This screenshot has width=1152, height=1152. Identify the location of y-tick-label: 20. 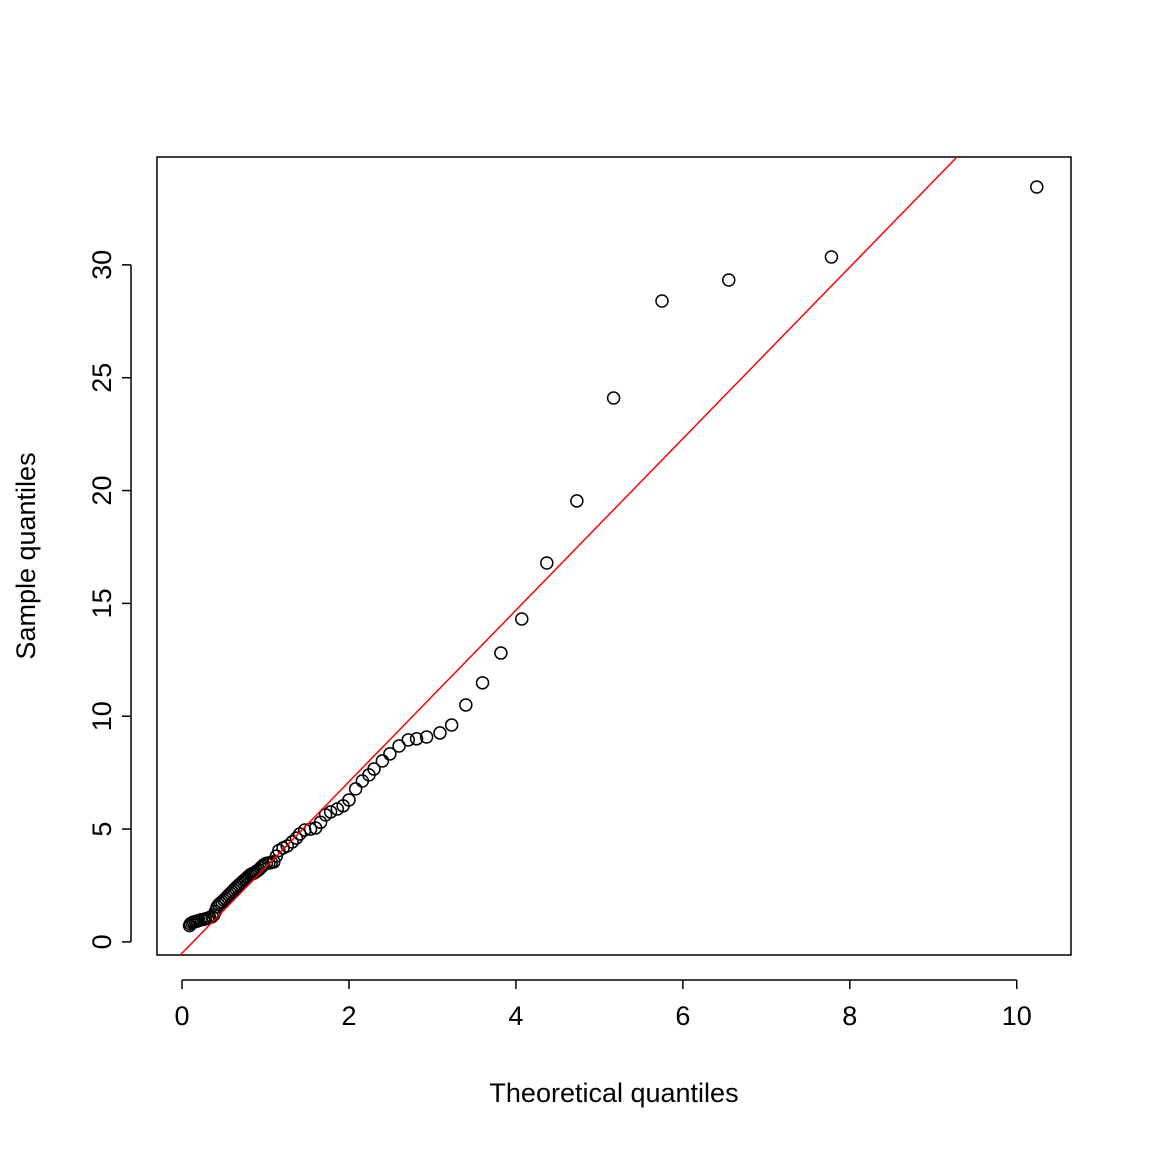
(102, 491).